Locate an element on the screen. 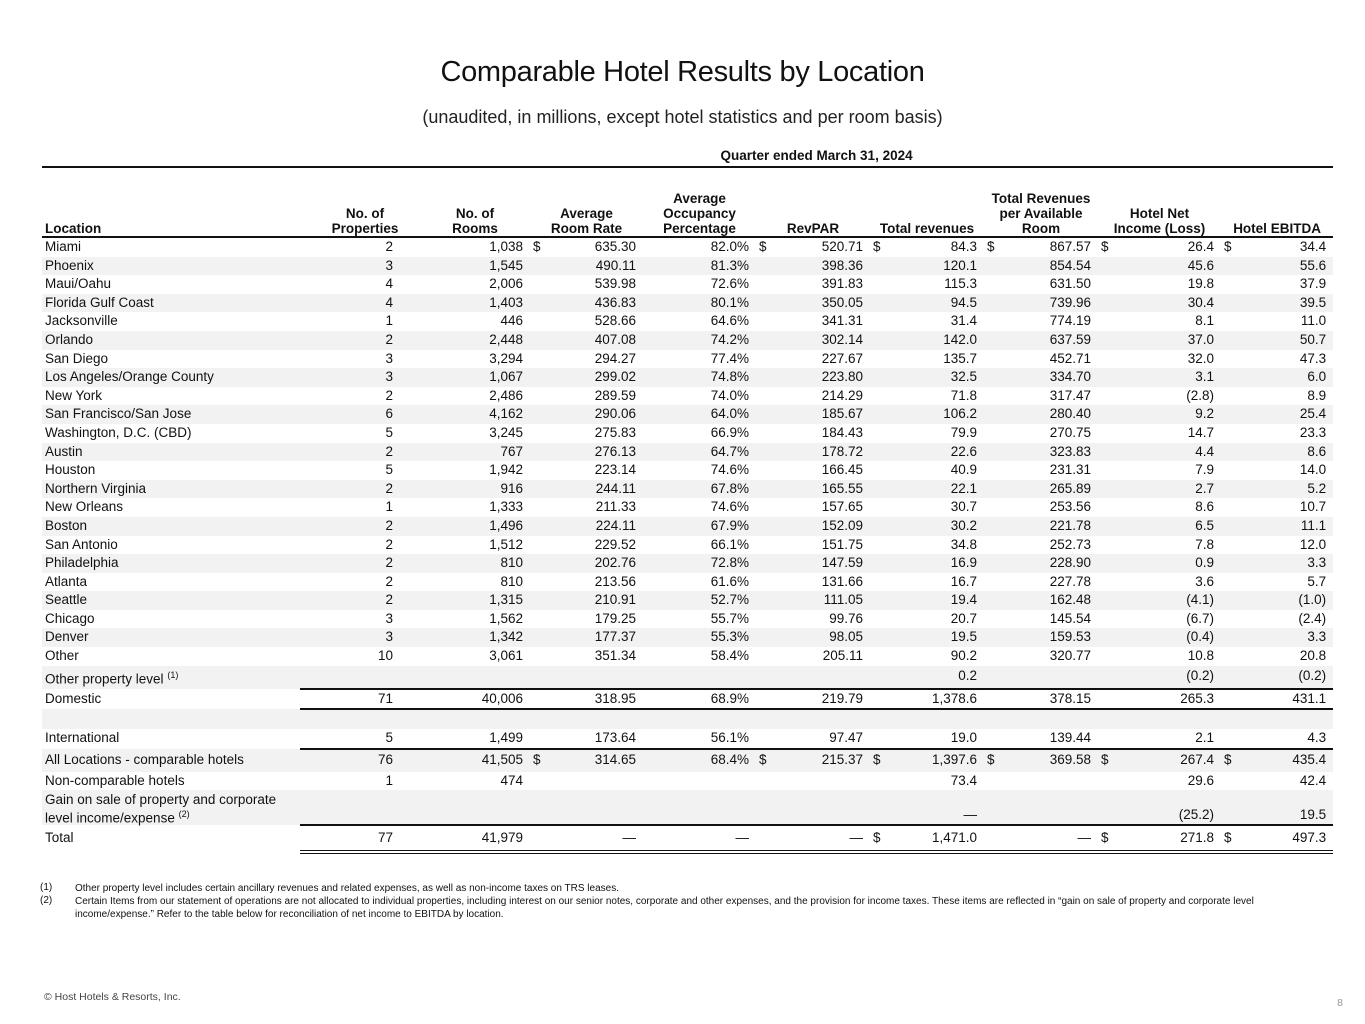  adr-cell: 318.95 is located at coordinates (594, 699).